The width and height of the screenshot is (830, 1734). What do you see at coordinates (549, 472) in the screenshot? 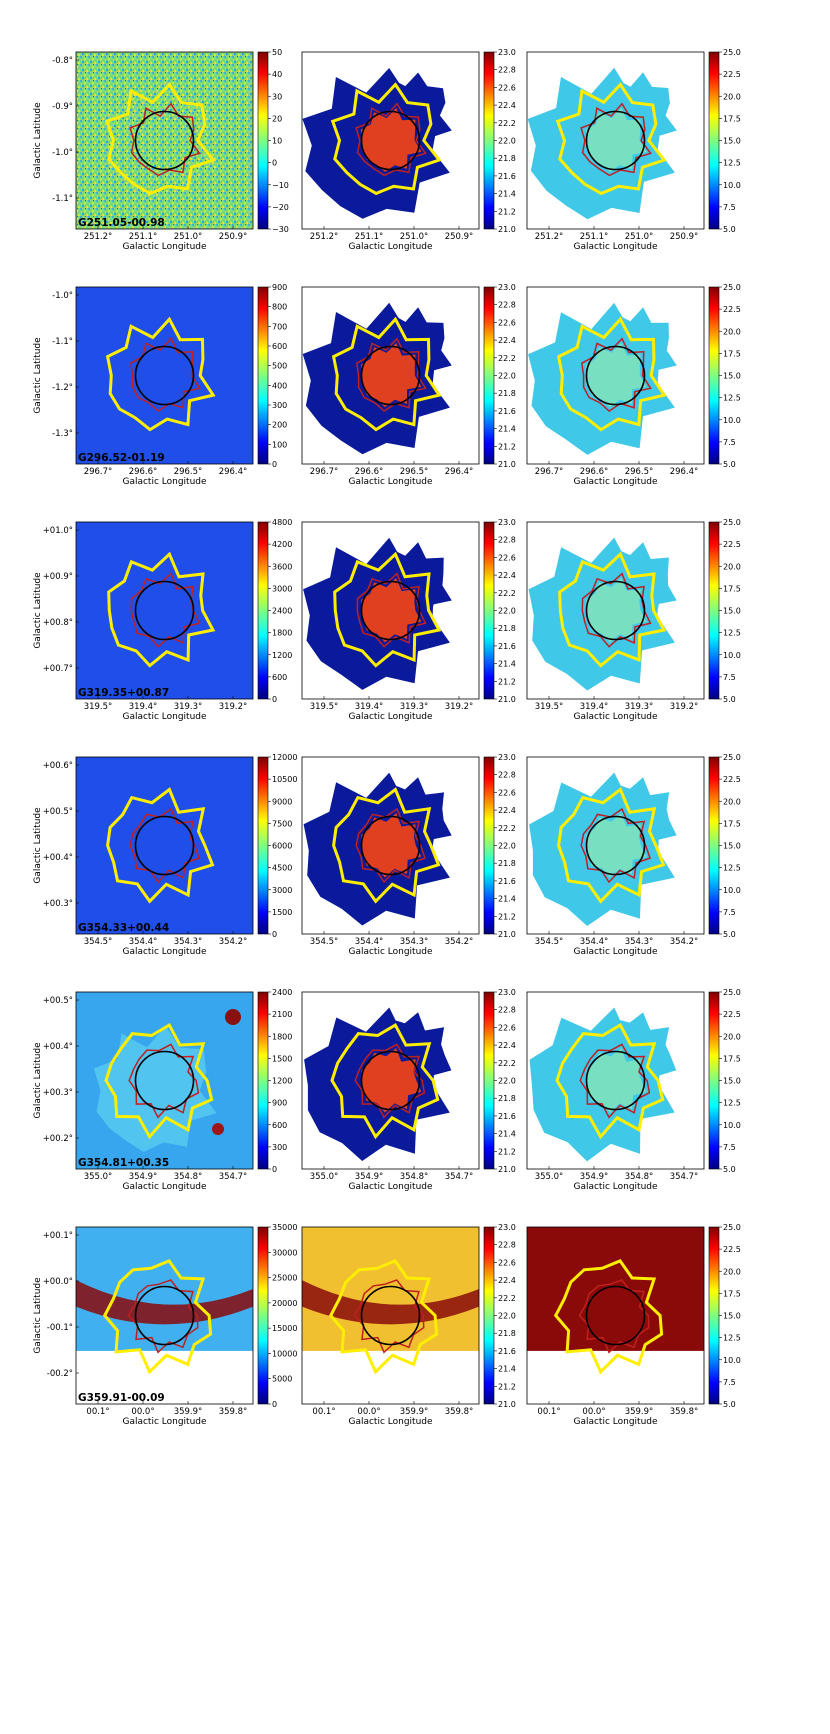
I see `x-tick-label: 296.7°` at bounding box center [549, 472].